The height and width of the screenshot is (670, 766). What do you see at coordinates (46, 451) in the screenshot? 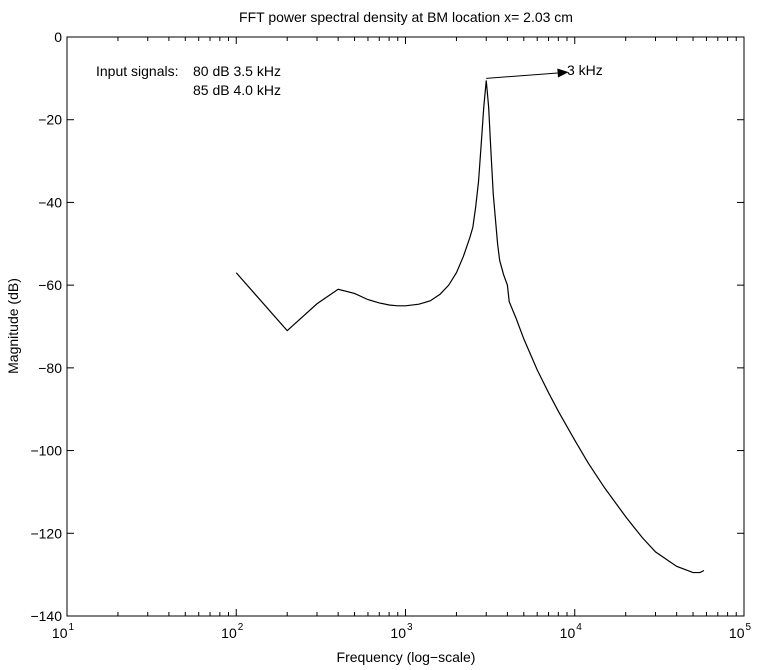
I see `y-tick-label: −100` at bounding box center [46, 451].